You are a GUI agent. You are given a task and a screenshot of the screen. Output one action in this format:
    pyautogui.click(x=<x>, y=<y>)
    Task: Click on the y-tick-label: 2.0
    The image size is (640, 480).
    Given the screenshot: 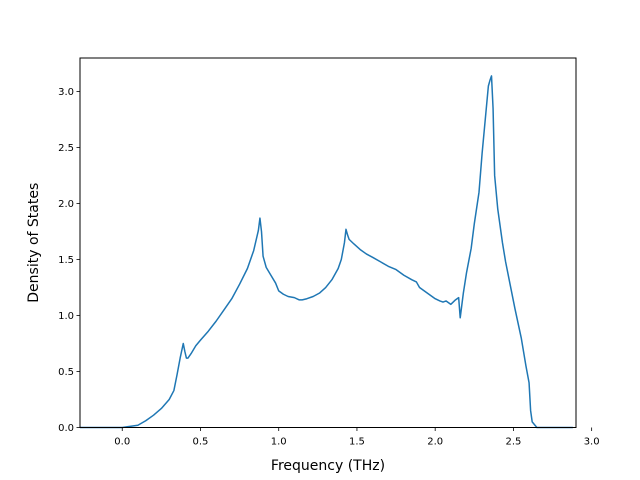 What is the action you would take?
    pyautogui.click(x=66, y=204)
    